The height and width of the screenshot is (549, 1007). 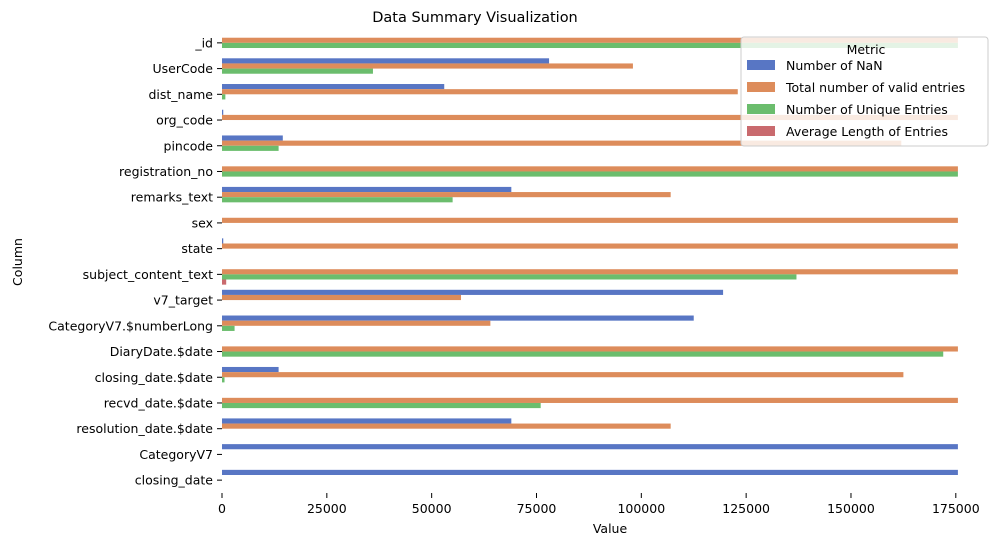 What do you see at coordinates (148, 274) in the screenshot?
I see `y-tick-label: subject_content_text` at bounding box center [148, 274].